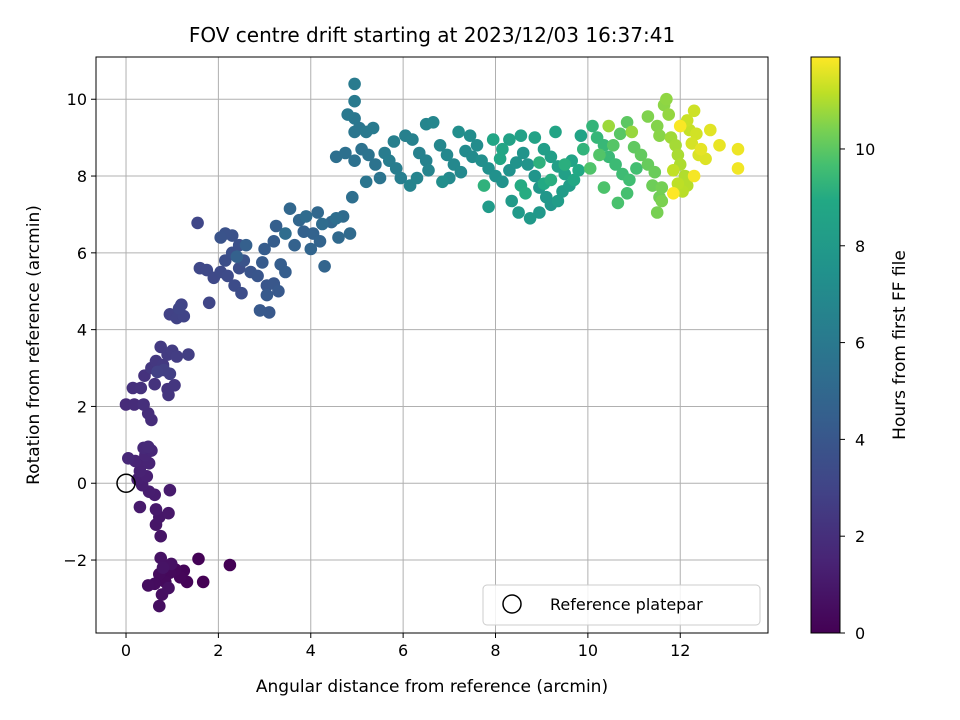  I want to click on x-tick-label: 8, so click(495, 650).